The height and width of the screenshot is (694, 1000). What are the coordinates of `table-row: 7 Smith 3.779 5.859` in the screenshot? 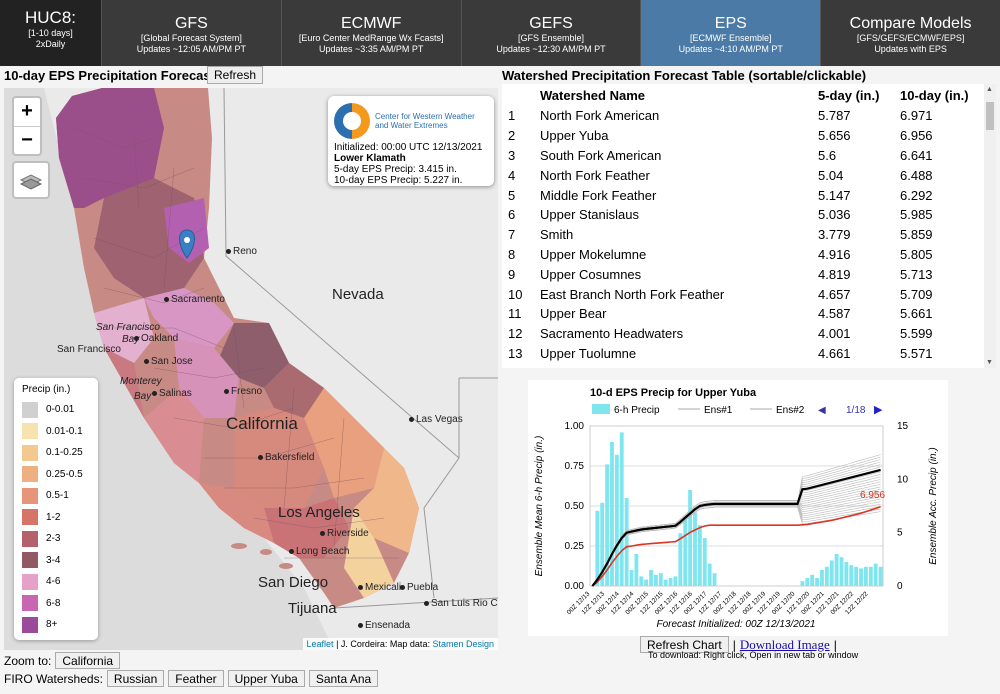 It's located at (743, 235).